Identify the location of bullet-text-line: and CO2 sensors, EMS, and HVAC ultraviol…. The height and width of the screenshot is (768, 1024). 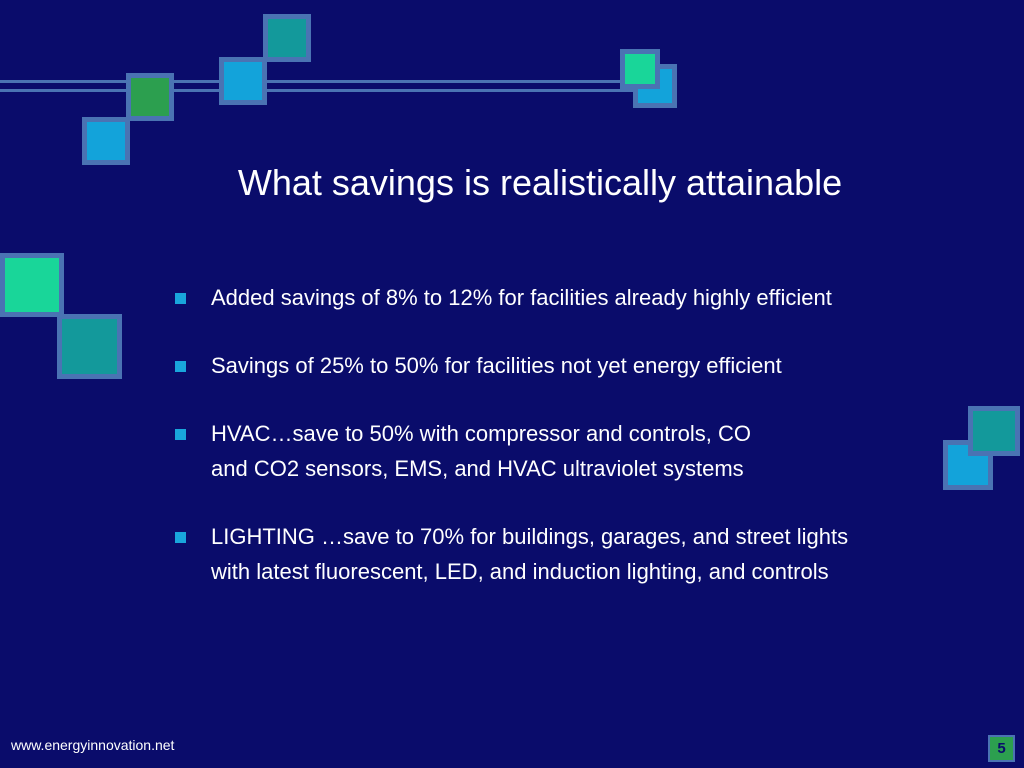
(477, 468).